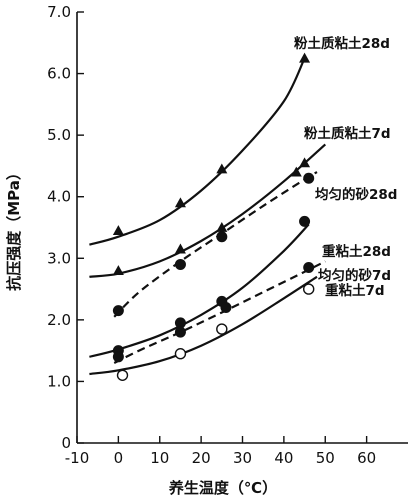 Image resolution: width=419 pixels, height=498 pixels. What do you see at coordinates (59, 74) in the screenshot?
I see `y-tick-label: 6.0` at bounding box center [59, 74].